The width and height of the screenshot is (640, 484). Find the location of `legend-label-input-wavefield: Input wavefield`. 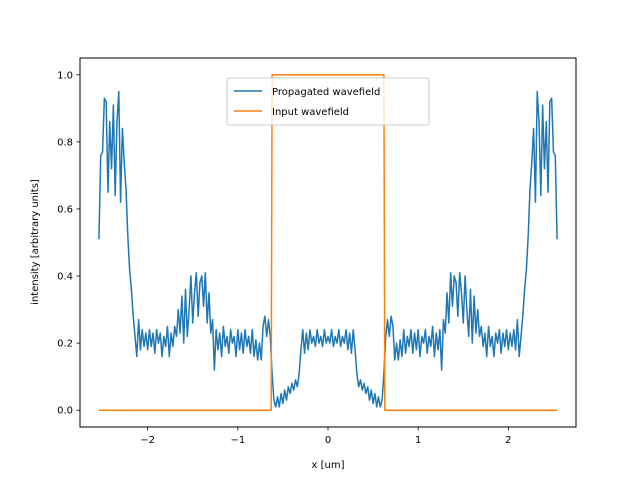

legend-label-input-wavefield: Input wavefield is located at coordinates (310, 112).